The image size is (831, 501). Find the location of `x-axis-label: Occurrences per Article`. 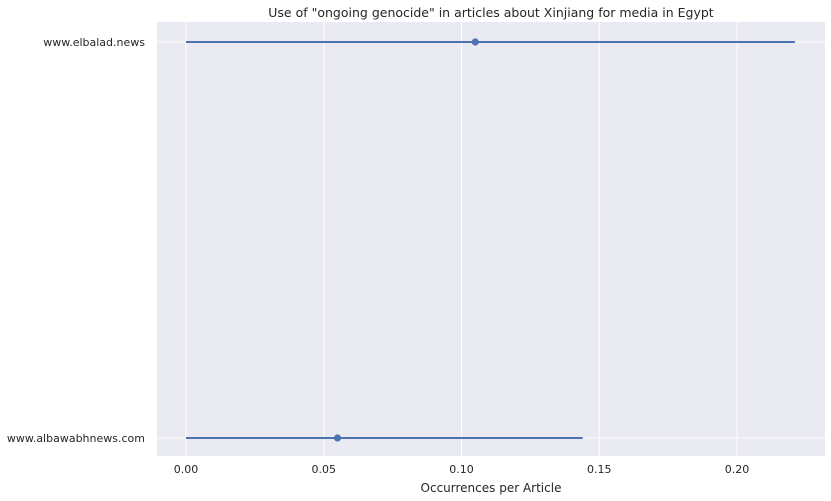

x-axis-label: Occurrences per Article is located at coordinates (491, 488).